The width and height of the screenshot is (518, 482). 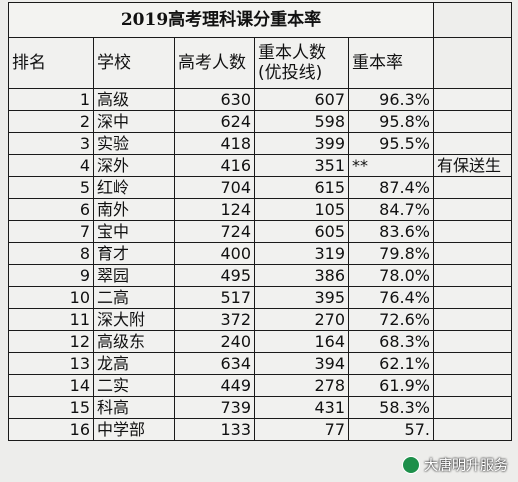 I want to click on table-row: 4 深外 416 351 ** 有保送生, so click(x=260, y=165).